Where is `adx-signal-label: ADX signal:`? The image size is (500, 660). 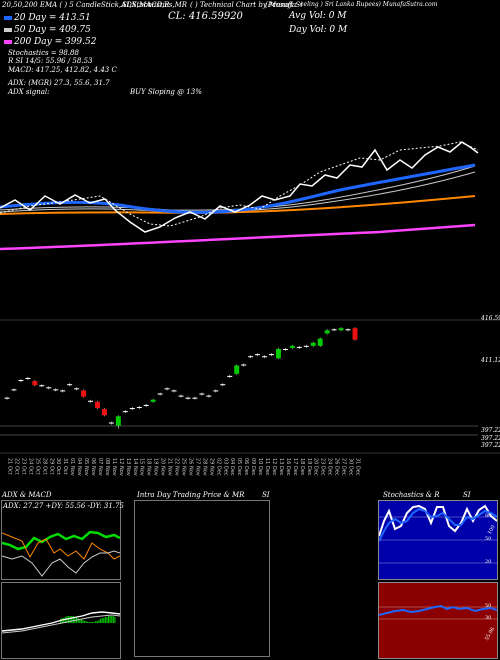
adx-signal-label: ADX signal: is located at coordinates (29, 92).